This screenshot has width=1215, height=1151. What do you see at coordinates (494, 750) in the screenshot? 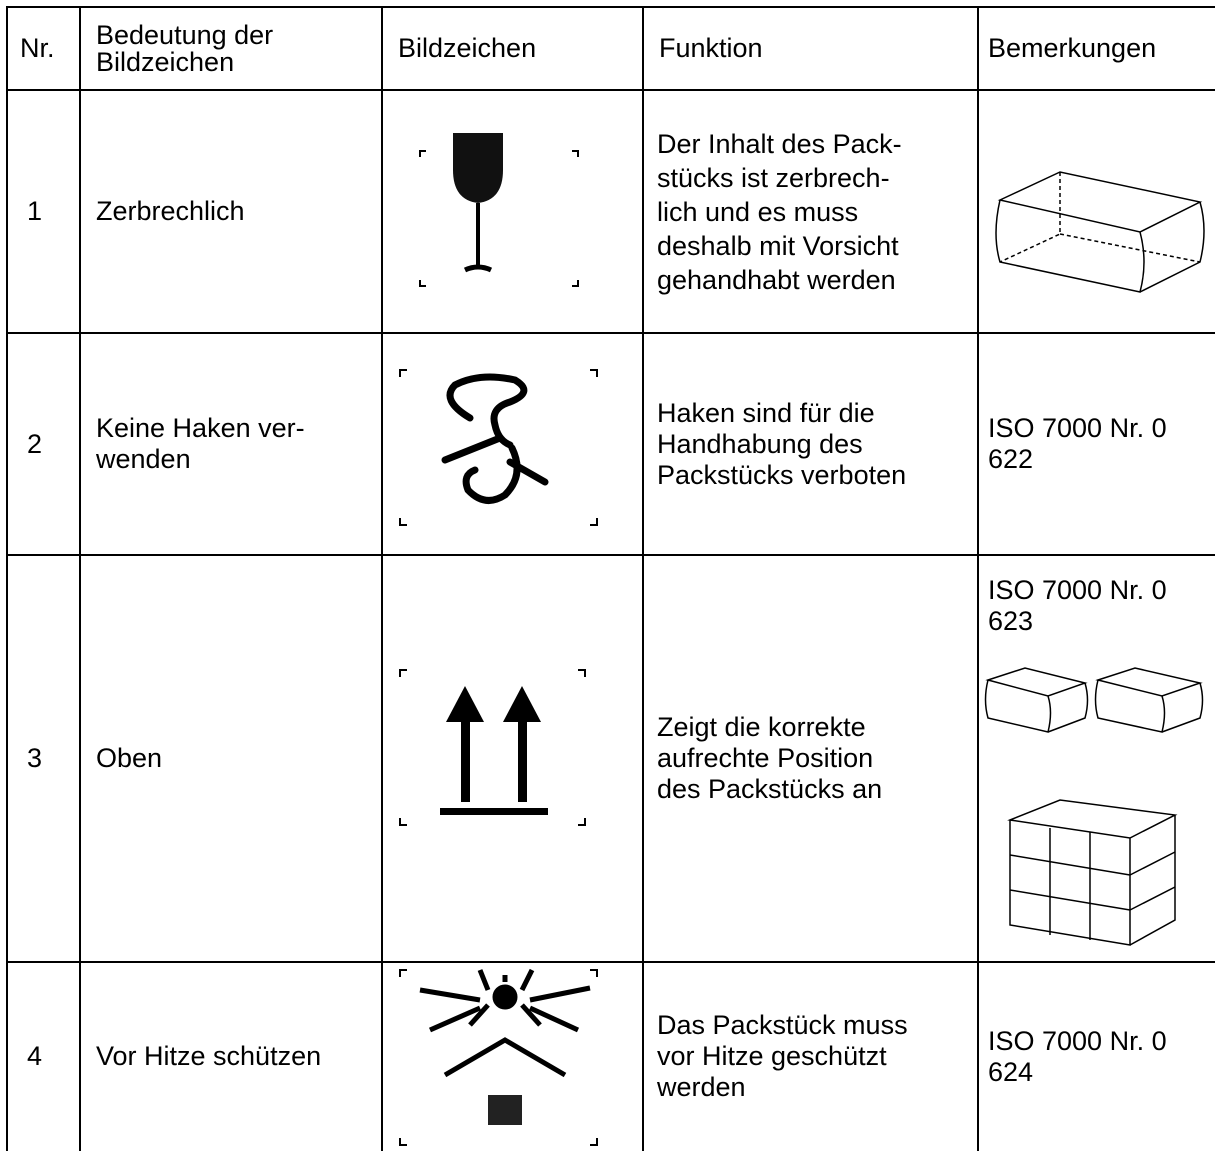
I see `this-way-up-icon` at bounding box center [494, 750].